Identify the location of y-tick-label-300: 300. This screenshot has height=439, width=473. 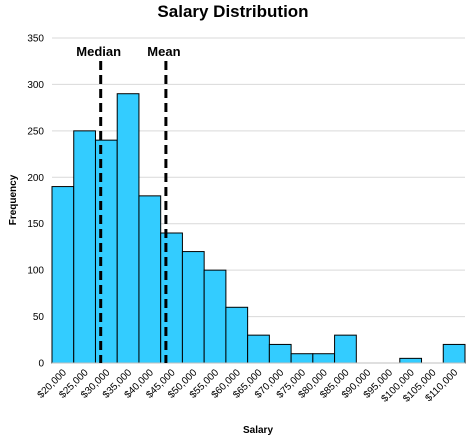
(35, 85).